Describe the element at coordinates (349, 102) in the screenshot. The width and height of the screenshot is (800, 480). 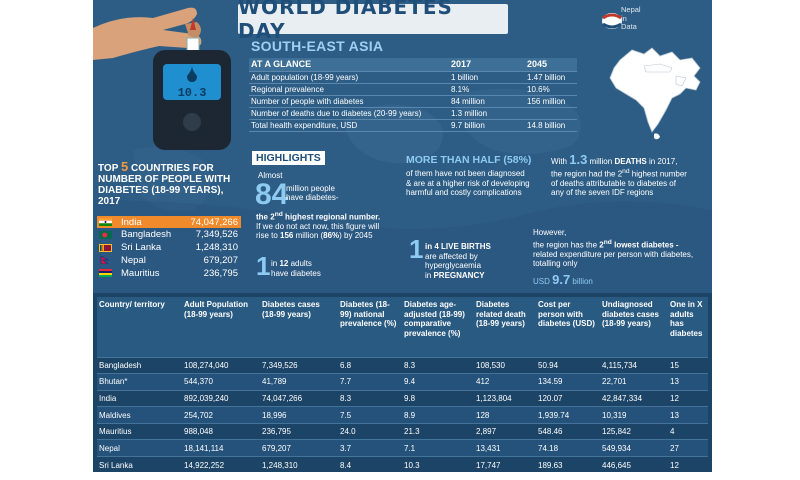
I see `glance-cell: Number of people with diabetes` at that location.